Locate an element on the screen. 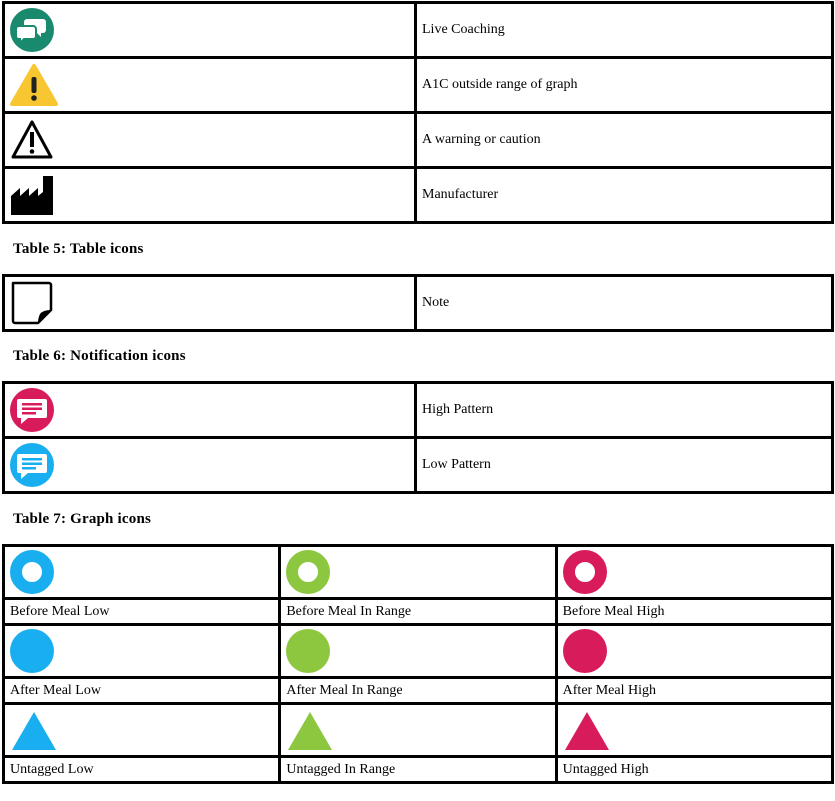 The height and width of the screenshot is (801, 835). table-row: Live Coaching is located at coordinates (418, 30).